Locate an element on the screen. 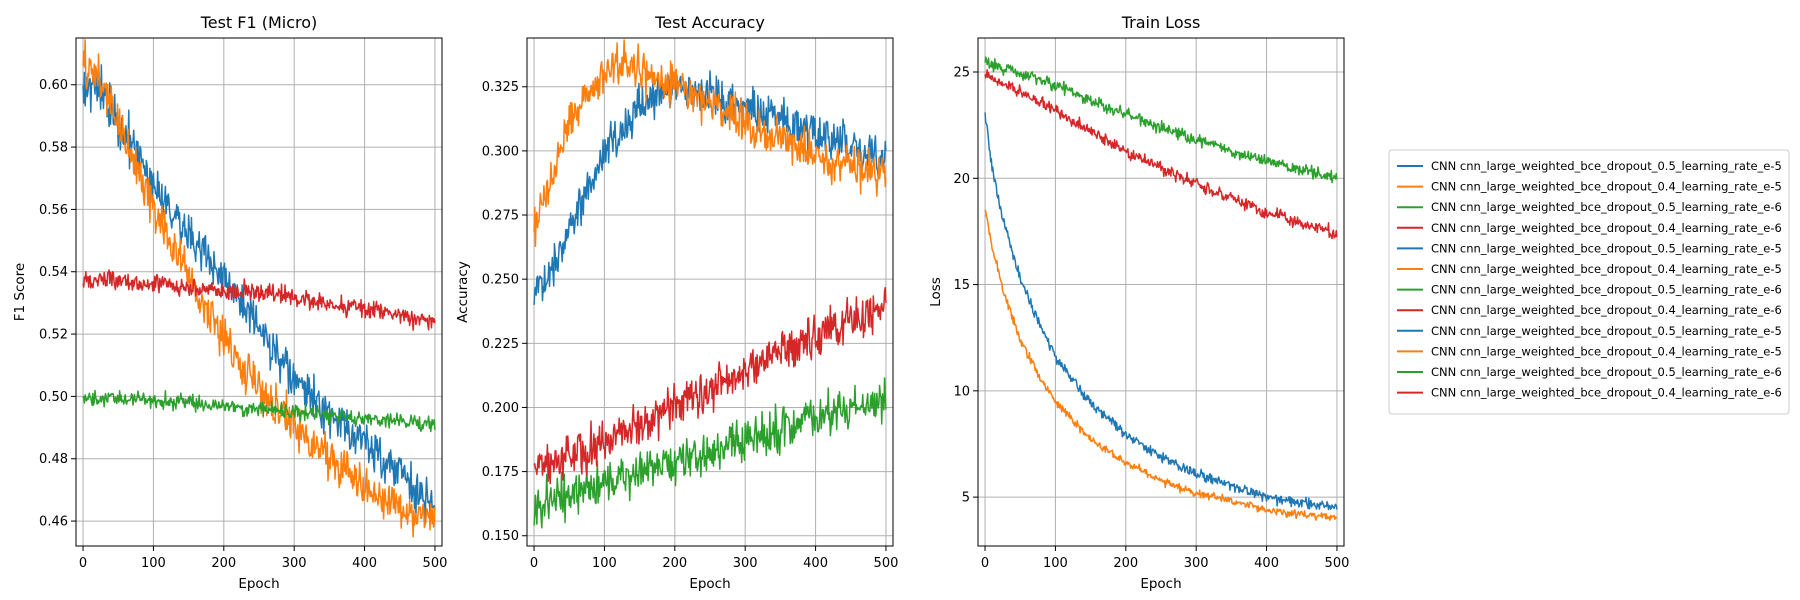 The height and width of the screenshot is (600, 1800). y-axis-label: Accuracy is located at coordinates (463, 292).